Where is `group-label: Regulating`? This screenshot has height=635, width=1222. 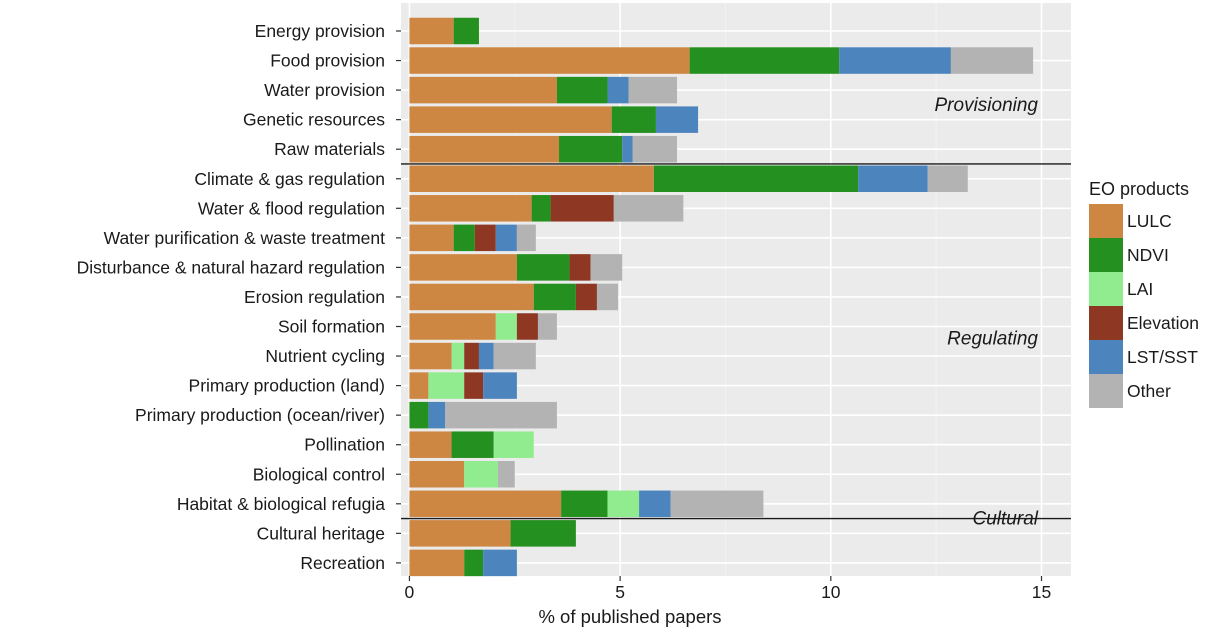 group-label: Regulating is located at coordinates (992, 338).